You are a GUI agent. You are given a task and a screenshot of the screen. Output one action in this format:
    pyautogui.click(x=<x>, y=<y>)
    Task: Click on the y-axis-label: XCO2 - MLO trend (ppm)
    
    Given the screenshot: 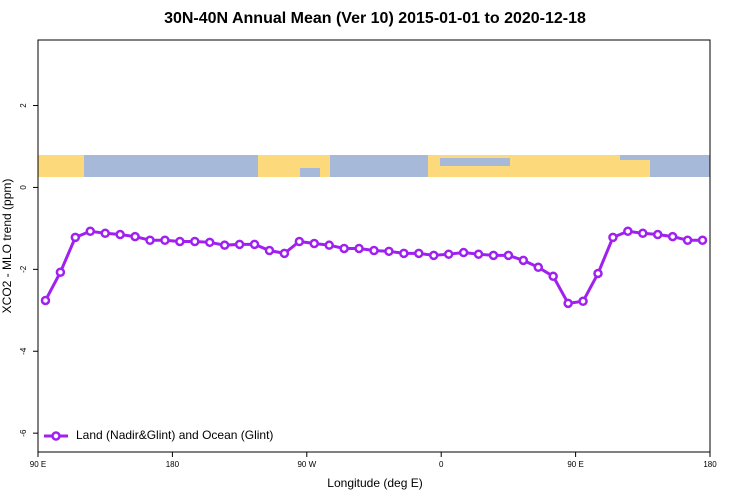 What is the action you would take?
    pyautogui.click(x=7, y=246)
    